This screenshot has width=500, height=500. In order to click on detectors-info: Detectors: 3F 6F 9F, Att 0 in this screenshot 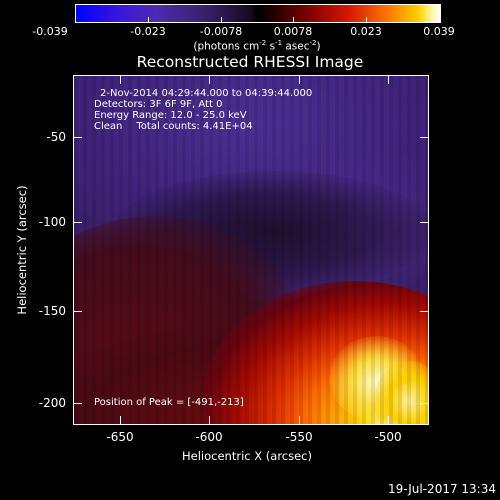, I will do `click(158, 104)`.